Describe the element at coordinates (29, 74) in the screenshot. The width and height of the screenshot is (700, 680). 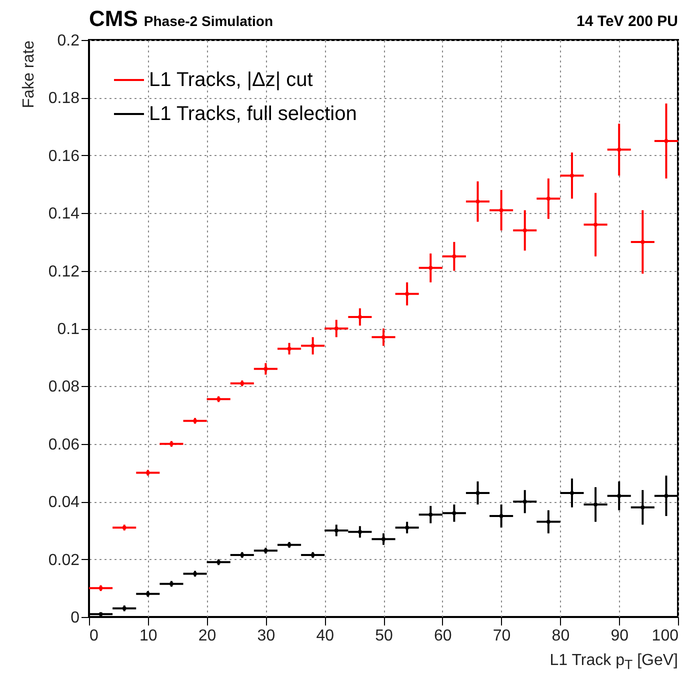
I see `y-axis-title: Fake rate` at that location.